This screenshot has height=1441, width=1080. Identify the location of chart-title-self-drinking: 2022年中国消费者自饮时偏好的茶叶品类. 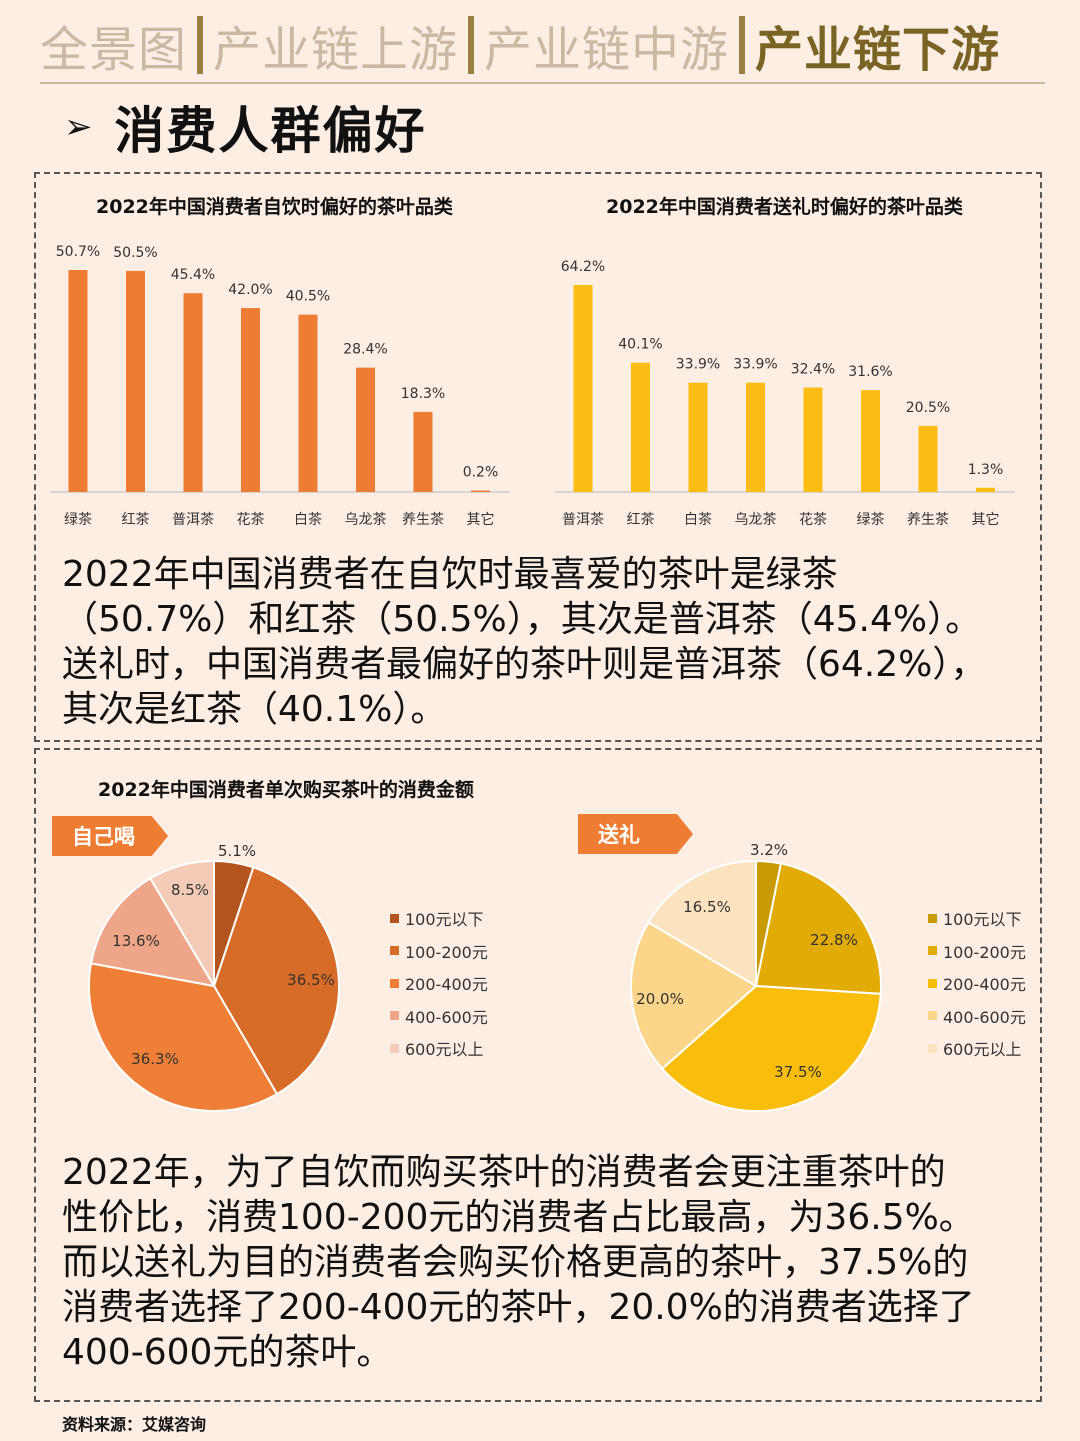
(274, 207).